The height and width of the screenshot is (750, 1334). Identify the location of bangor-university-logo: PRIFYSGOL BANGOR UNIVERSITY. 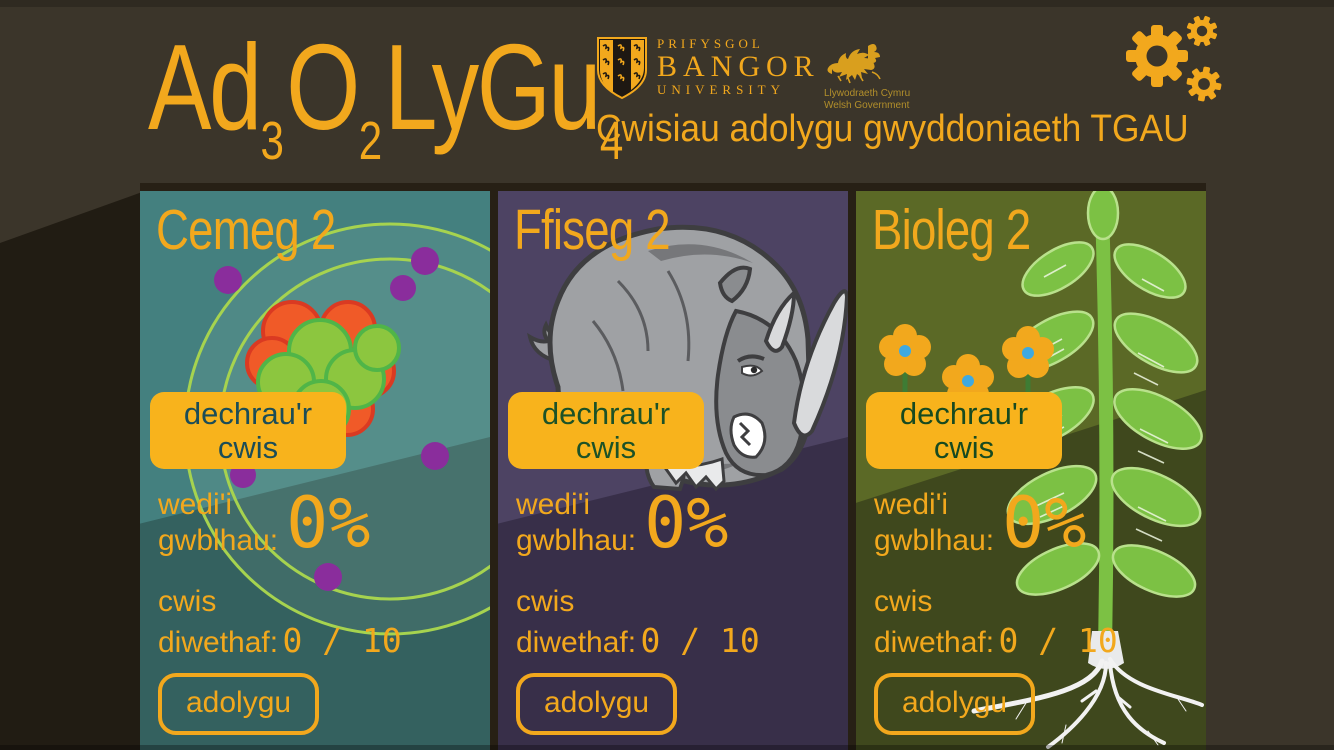
(708, 68).